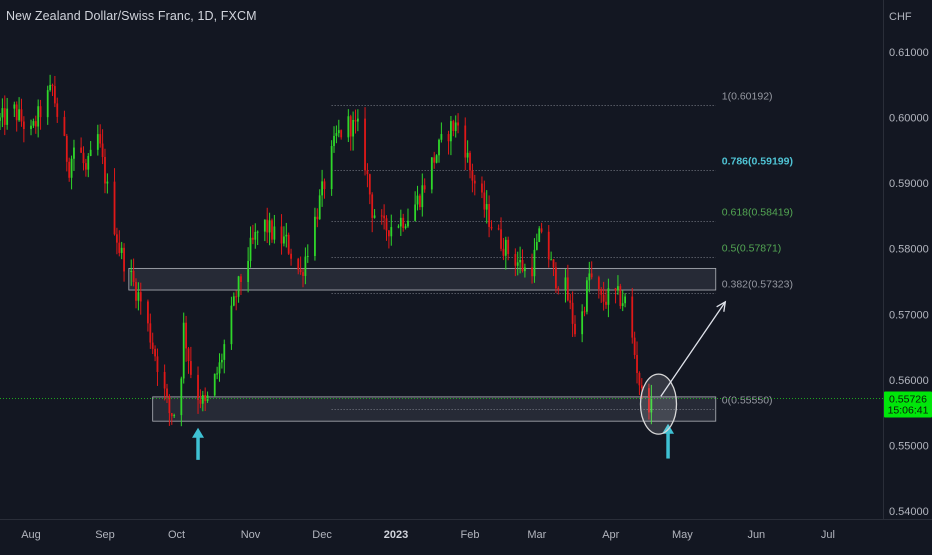  Describe the element at coordinates (536, 535) in the screenshot. I see `x-axis-tick-label: Mar` at that location.